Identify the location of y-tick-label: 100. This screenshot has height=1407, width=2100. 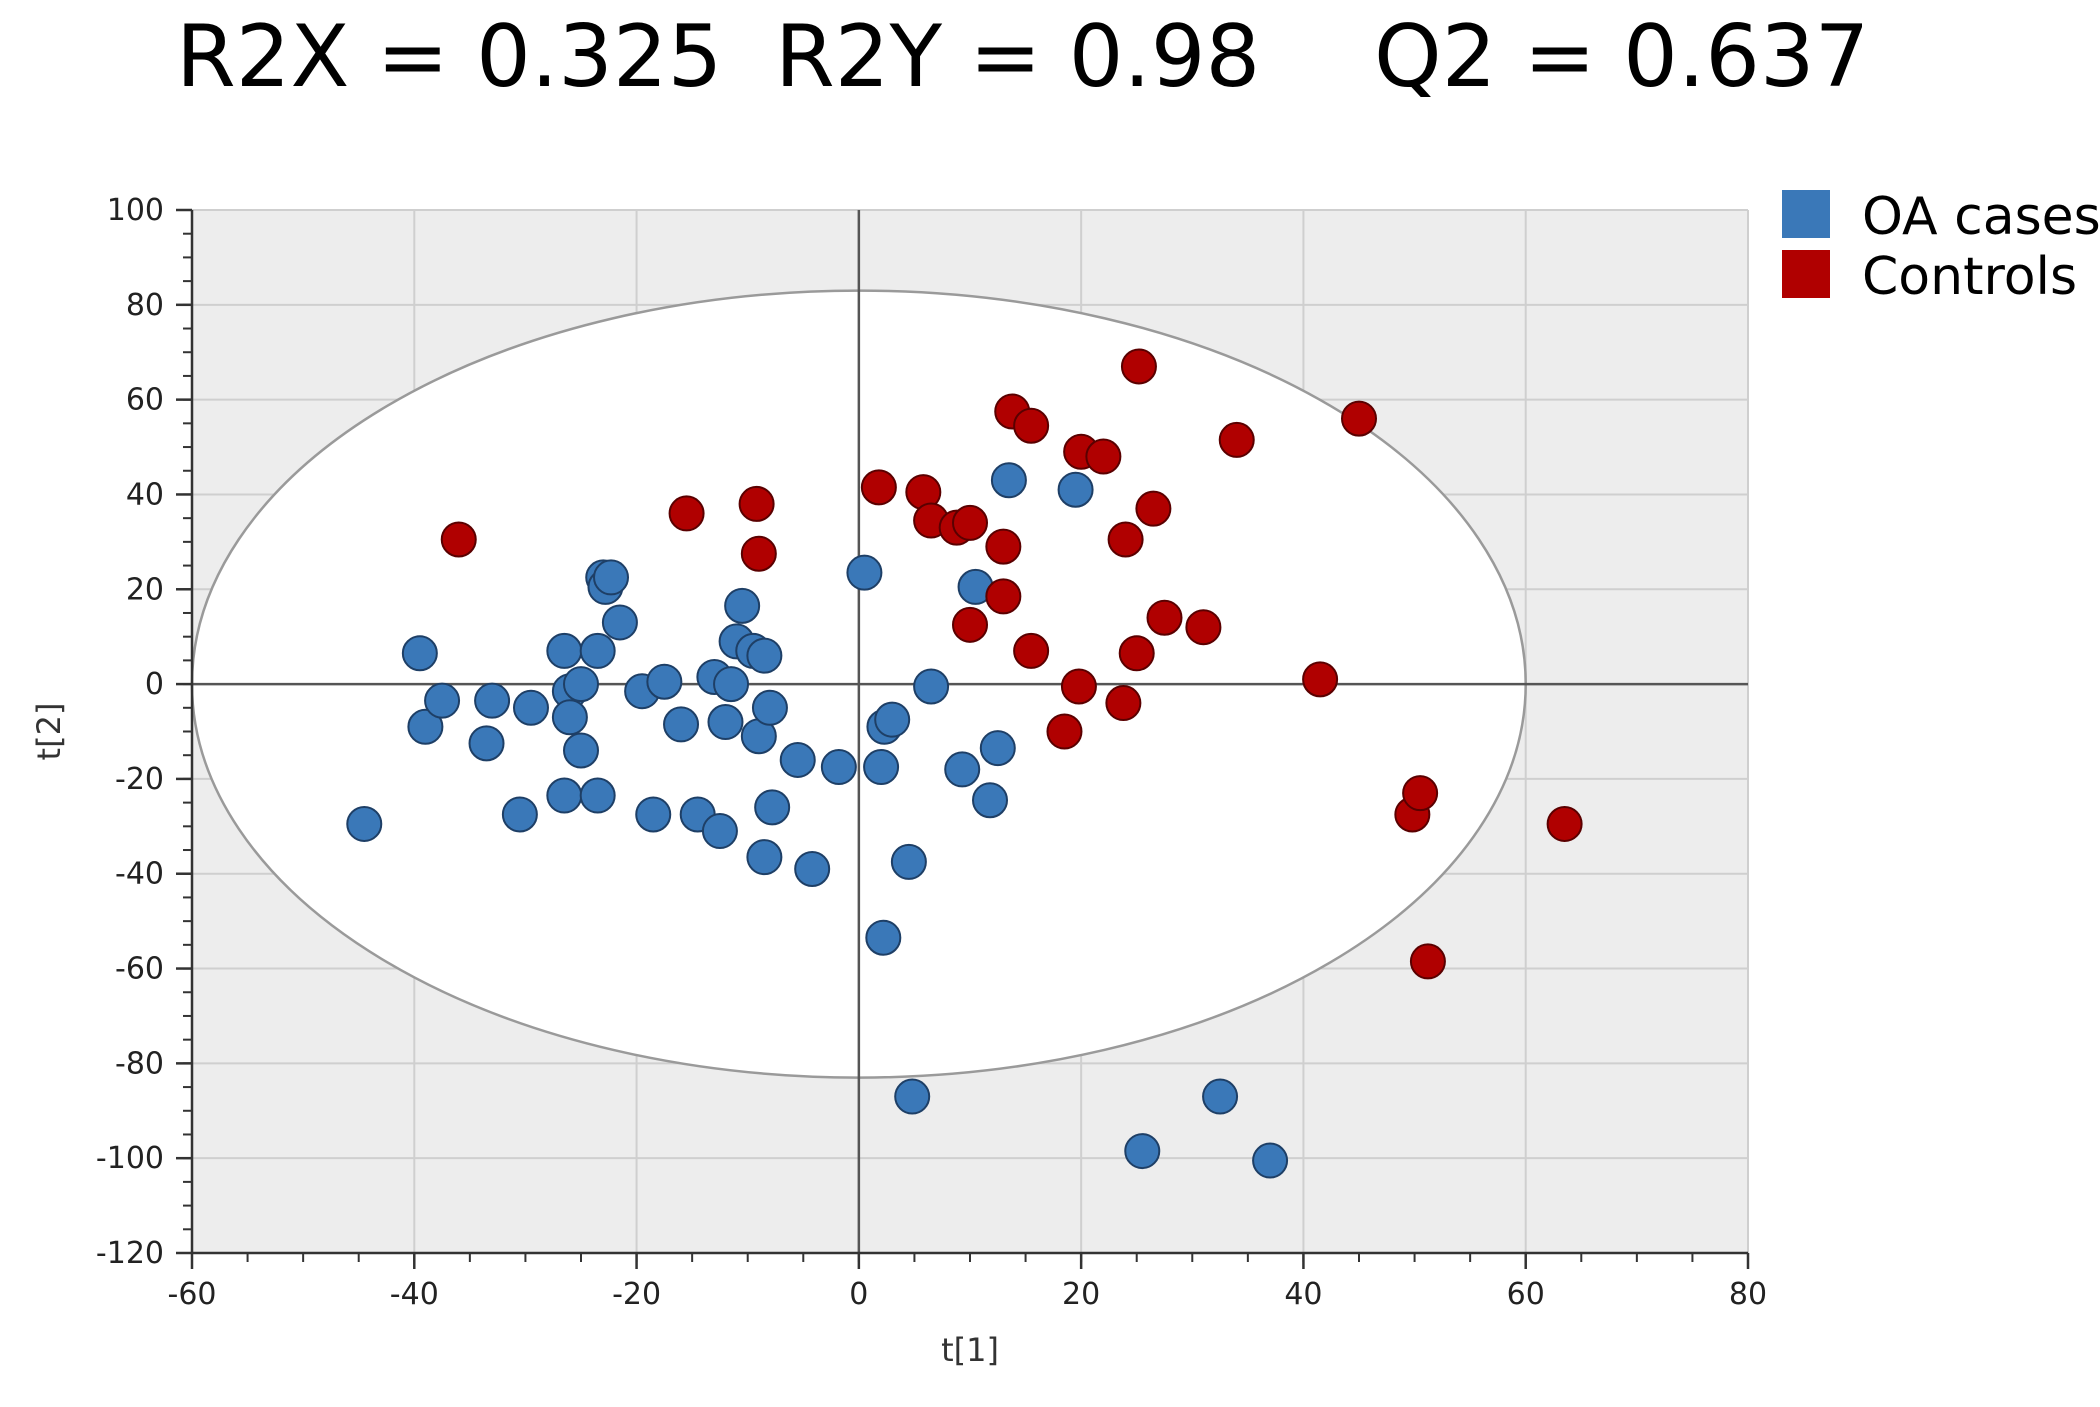
(135, 210).